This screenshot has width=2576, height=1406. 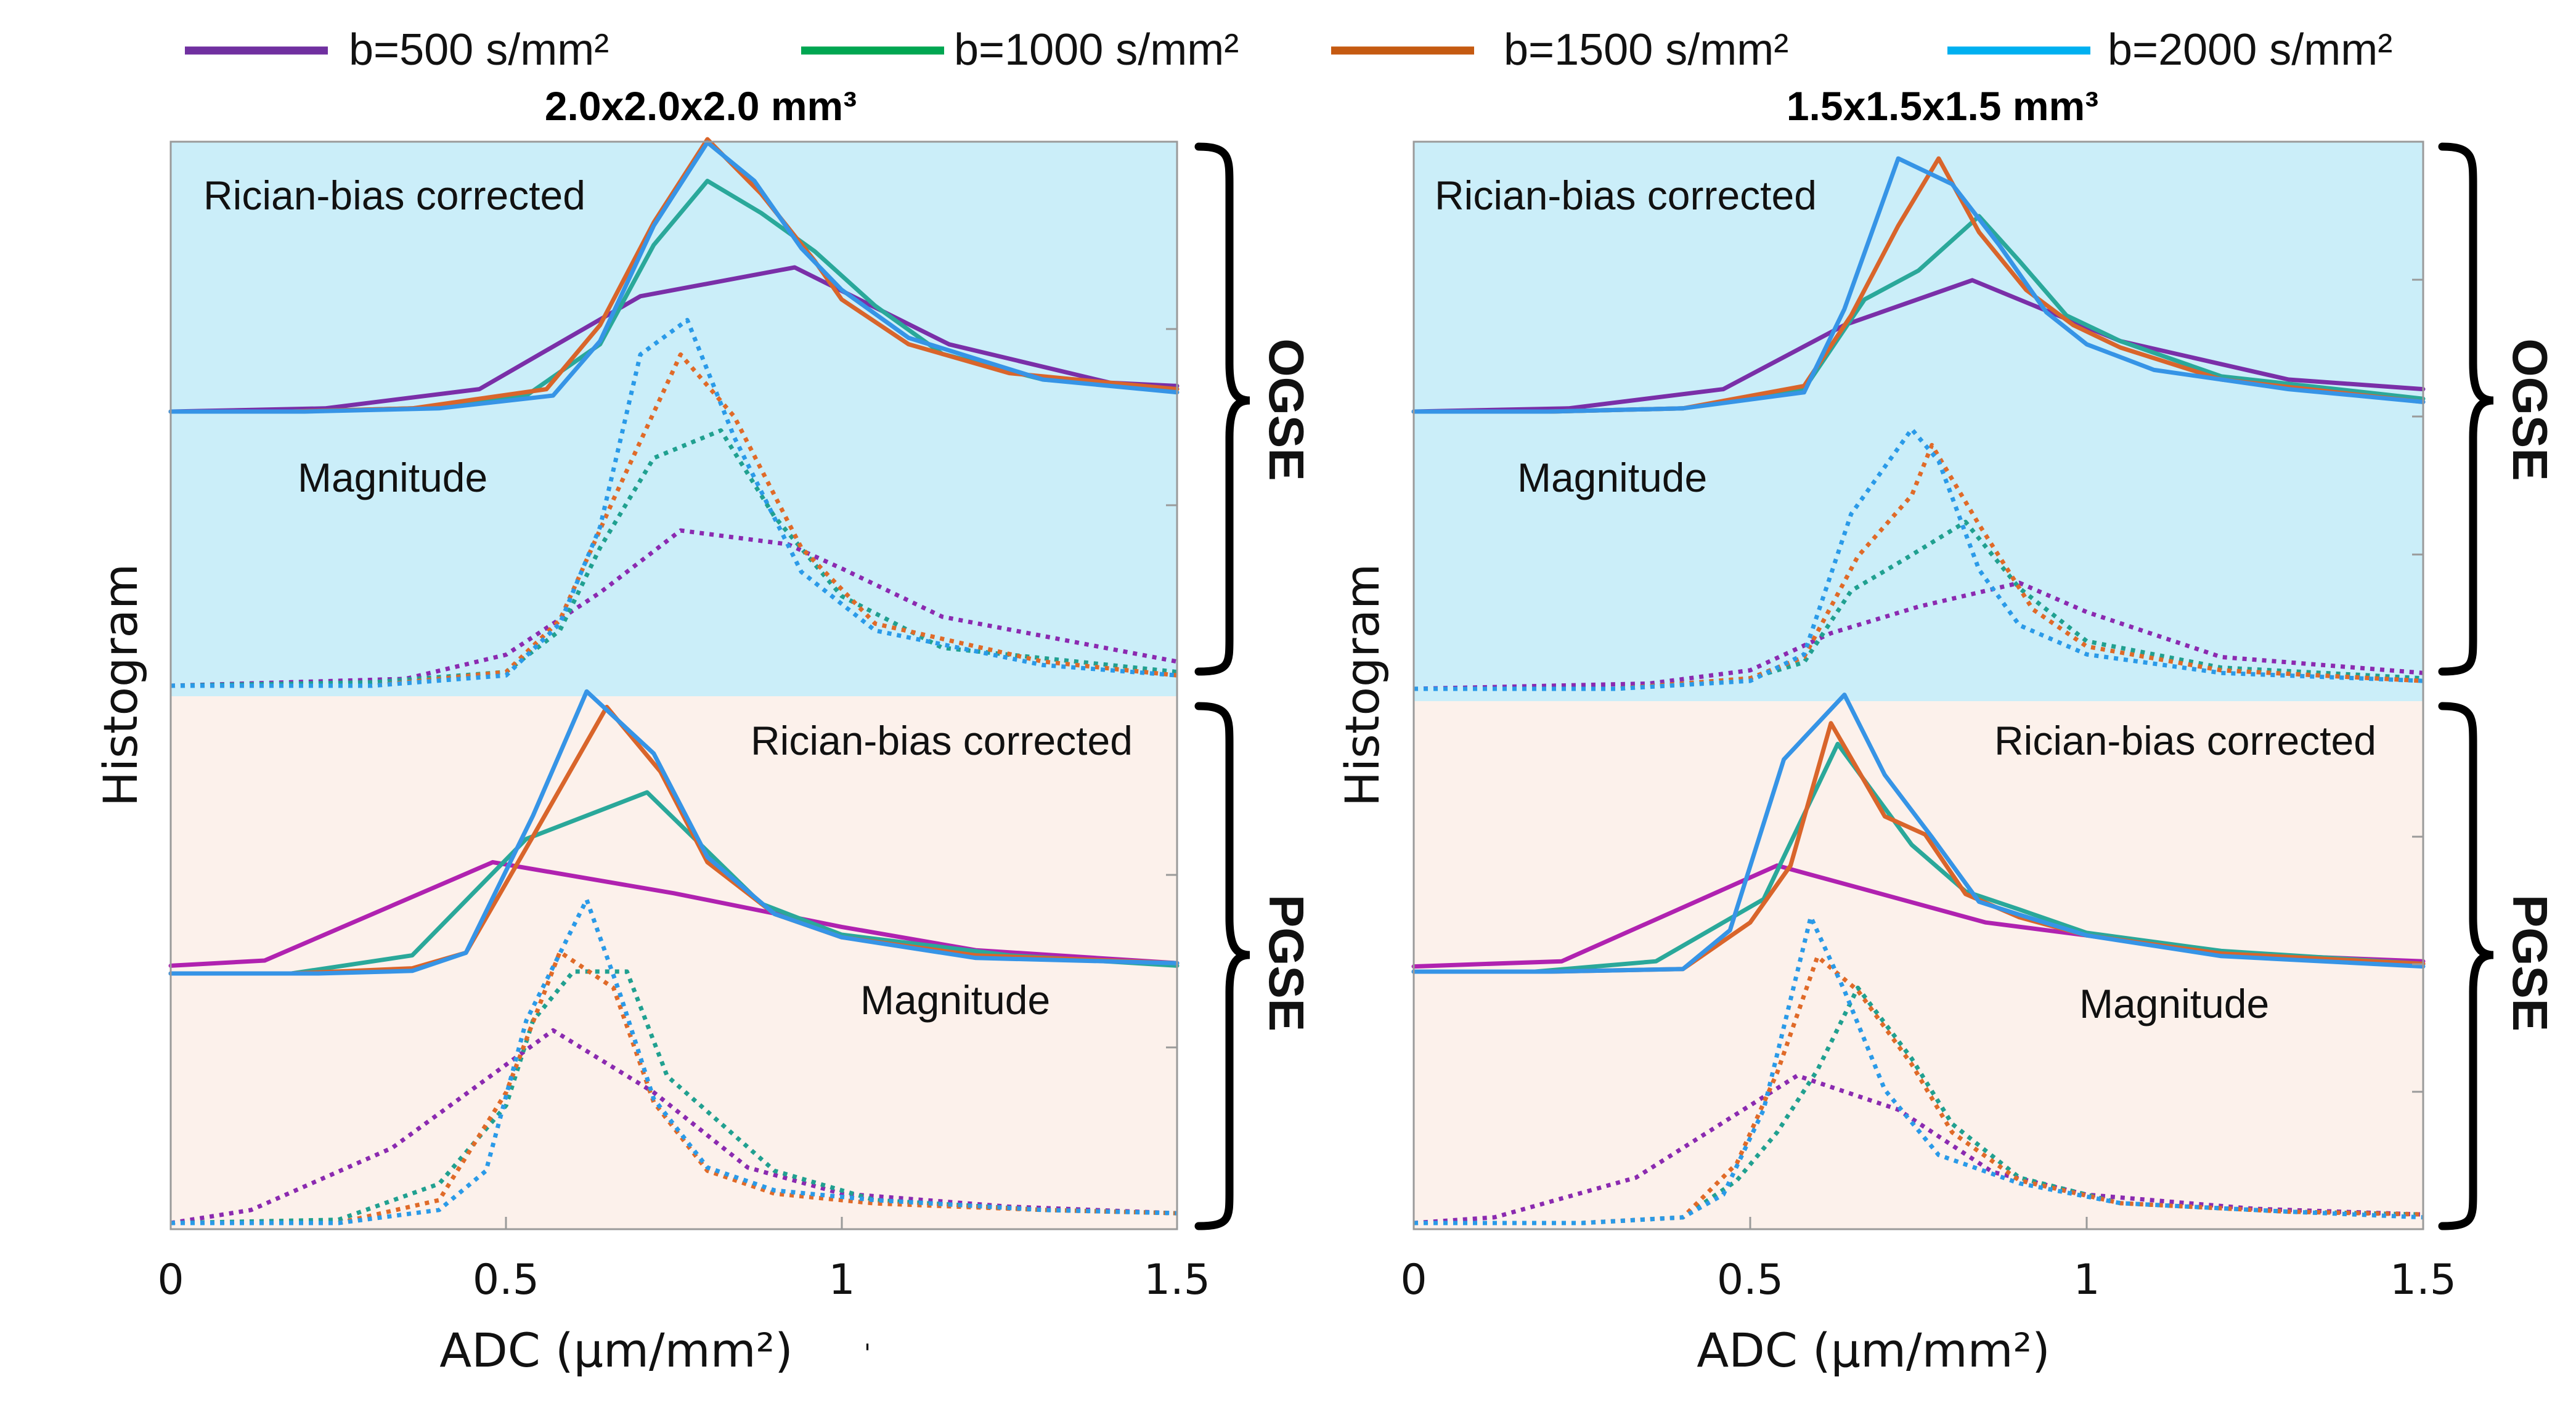 What do you see at coordinates (2174, 1004) in the screenshot?
I see `panel-right-pgse-magnitude-label: Magnitude` at bounding box center [2174, 1004].